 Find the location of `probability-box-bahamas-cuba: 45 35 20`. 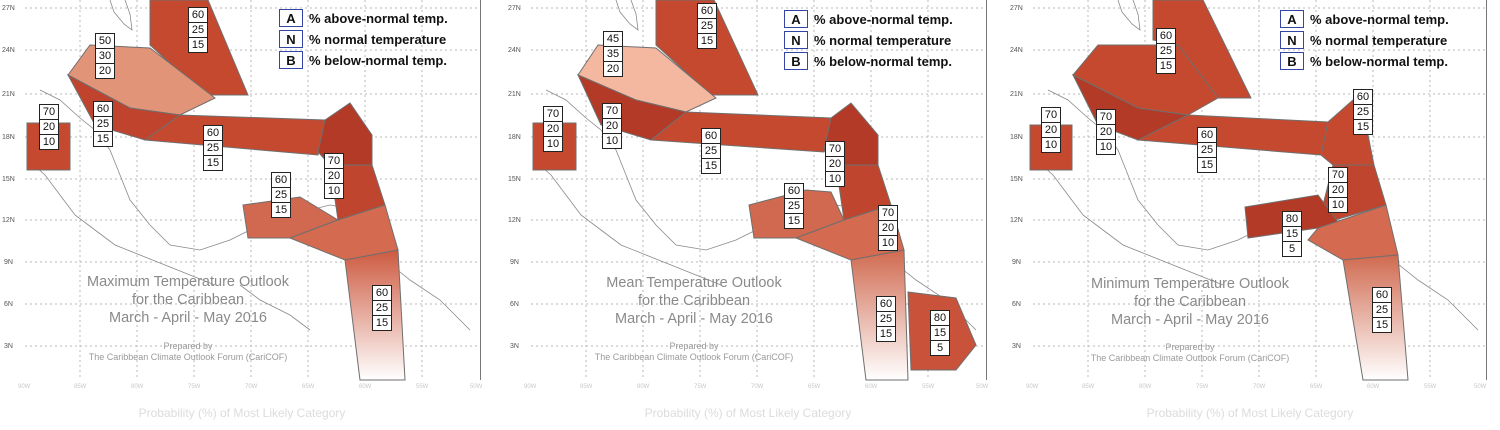

probability-box-bahamas-cuba: 45 35 20 is located at coordinates (613, 54).